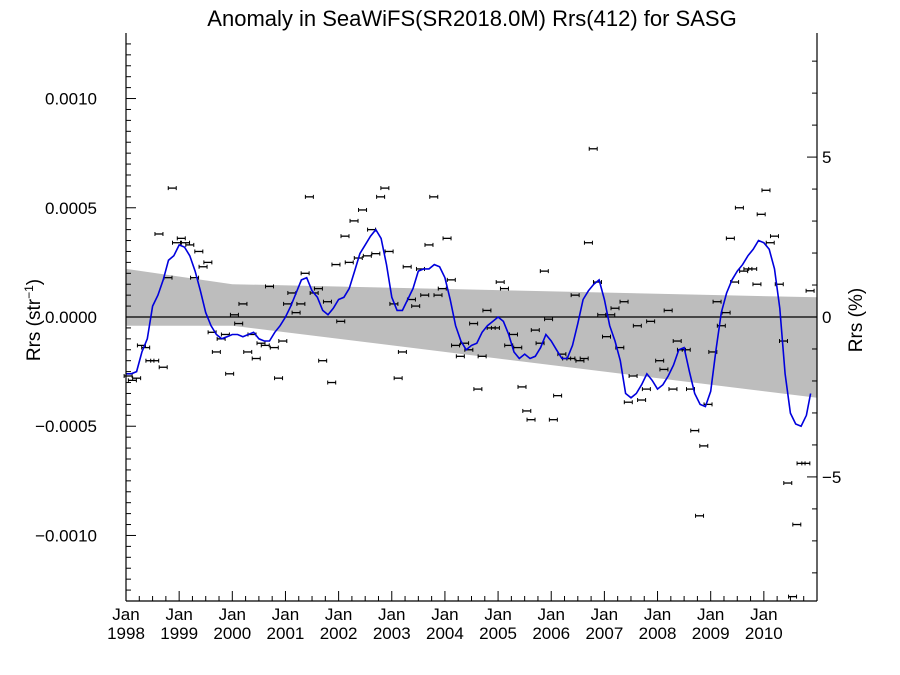 The image size is (900, 675). I want to click on y-tick-label-right: 5, so click(826, 157).